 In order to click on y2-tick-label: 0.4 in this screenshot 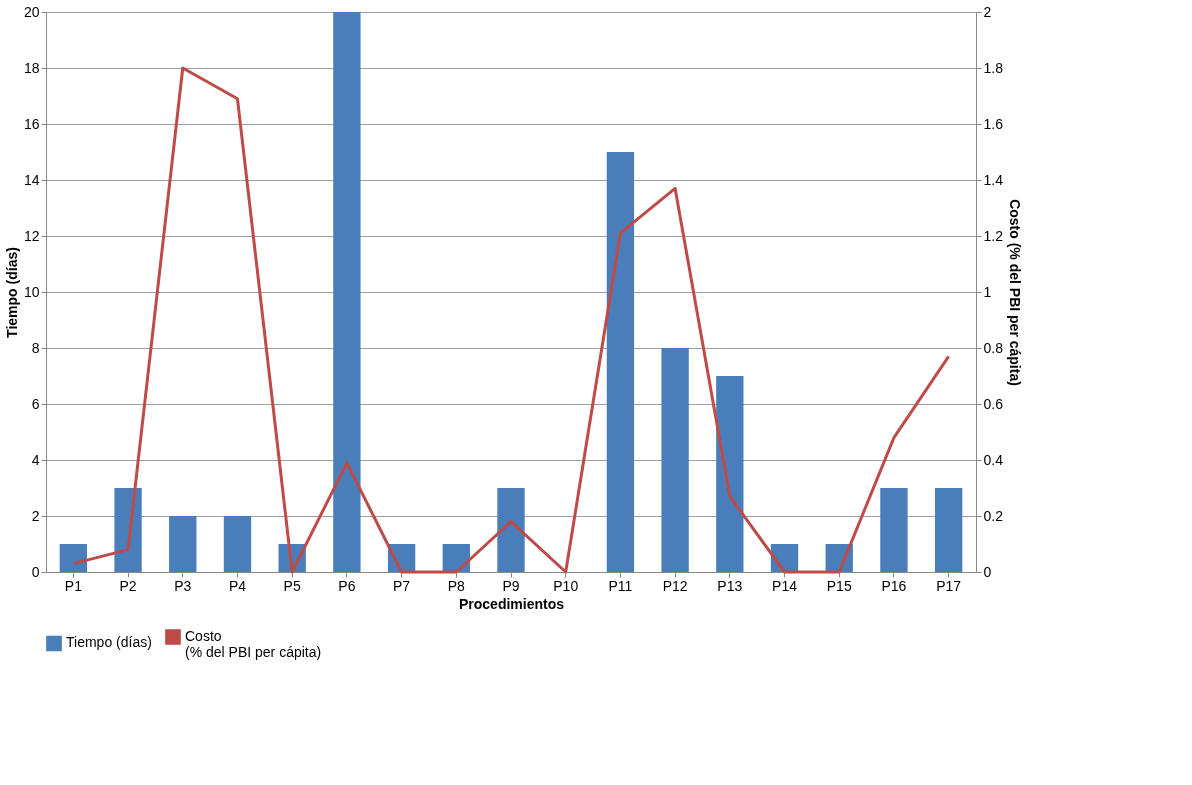, I will do `click(993, 459)`.